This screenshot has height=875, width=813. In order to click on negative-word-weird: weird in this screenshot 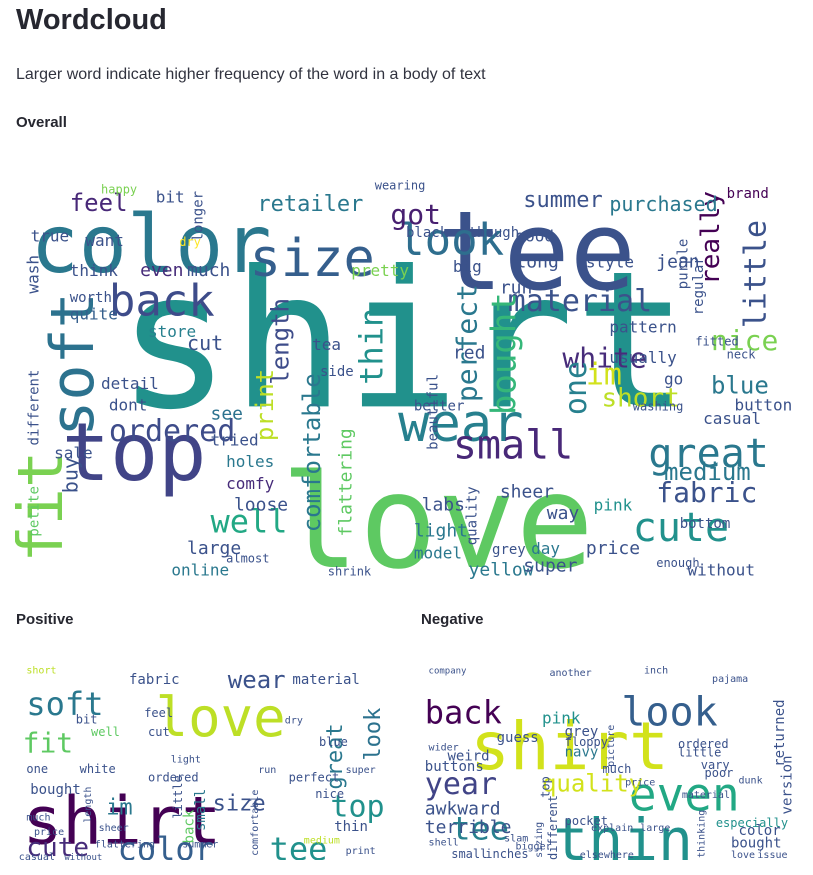, I will do `click(468, 757)`.